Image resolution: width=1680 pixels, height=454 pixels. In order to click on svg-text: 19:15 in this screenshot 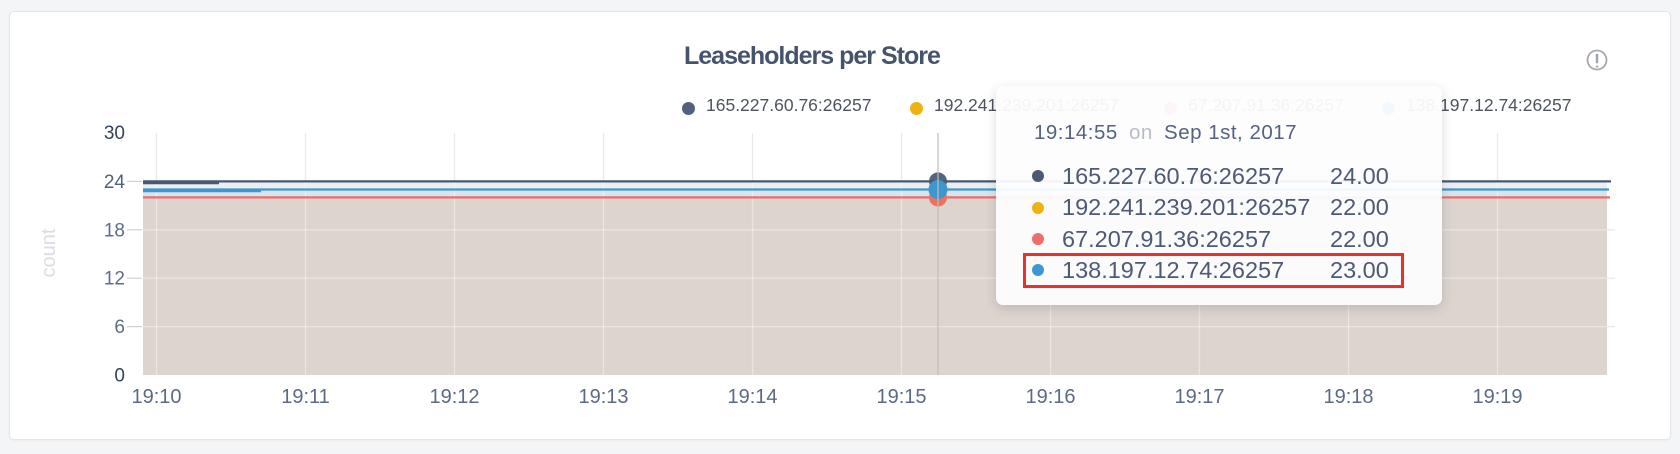, I will do `click(901, 397)`.